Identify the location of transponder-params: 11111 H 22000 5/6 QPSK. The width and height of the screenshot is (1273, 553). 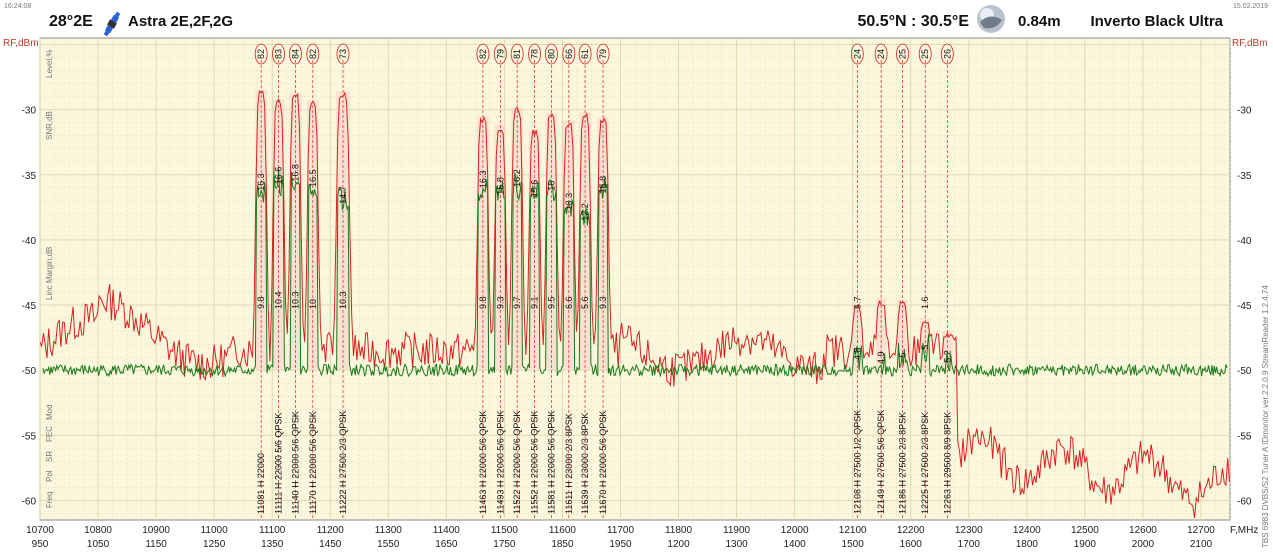
(279, 463).